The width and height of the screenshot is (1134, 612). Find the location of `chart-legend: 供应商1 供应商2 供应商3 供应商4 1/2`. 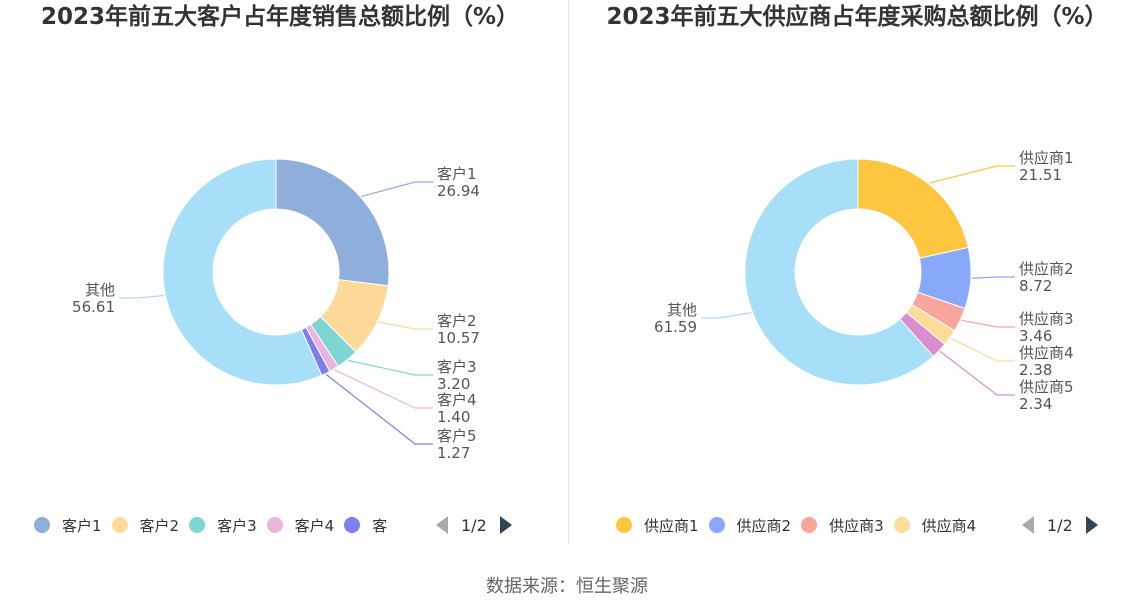

chart-legend: 供应商1 供应商2 供应商3 供应商4 1/2 is located at coordinates (857, 525).